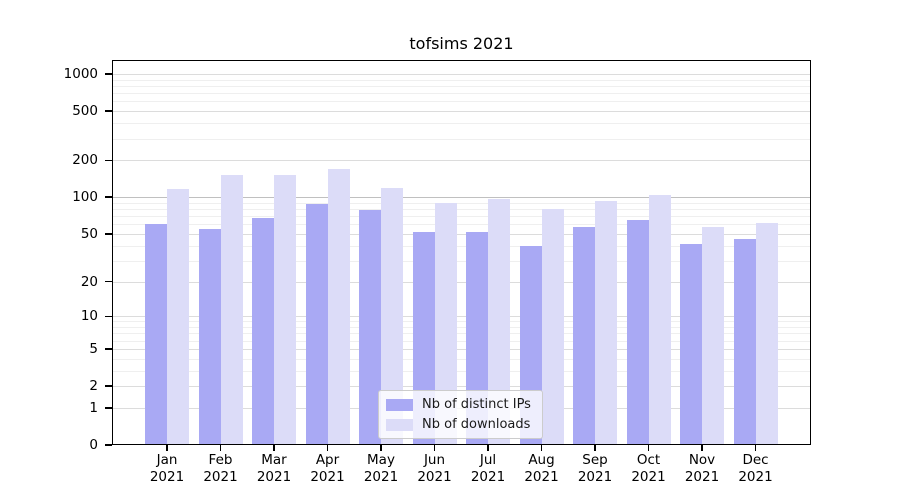 This screenshot has height=500, width=900. I want to click on x-tick-month: Feb, so click(220, 460).